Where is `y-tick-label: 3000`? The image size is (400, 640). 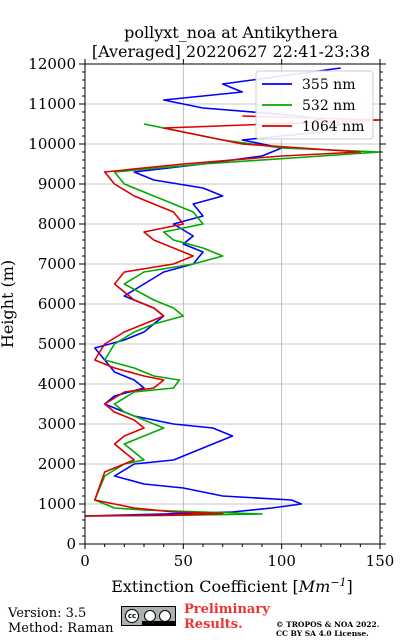 y-tick-label: 3000 is located at coordinates (57, 424).